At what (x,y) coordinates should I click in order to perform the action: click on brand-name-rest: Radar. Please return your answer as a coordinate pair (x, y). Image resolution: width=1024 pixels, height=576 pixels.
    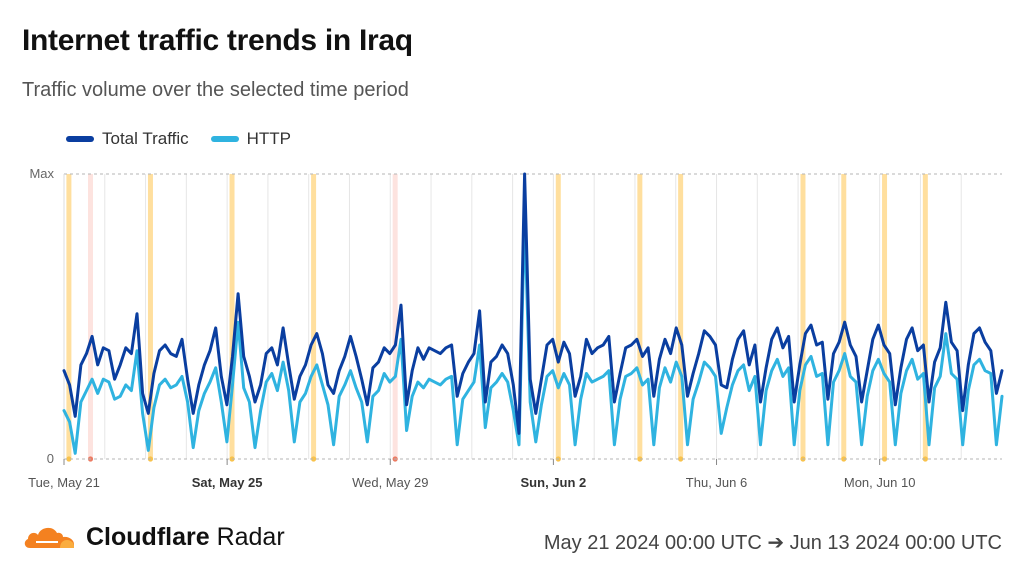
    Looking at the image, I should click on (247, 537).